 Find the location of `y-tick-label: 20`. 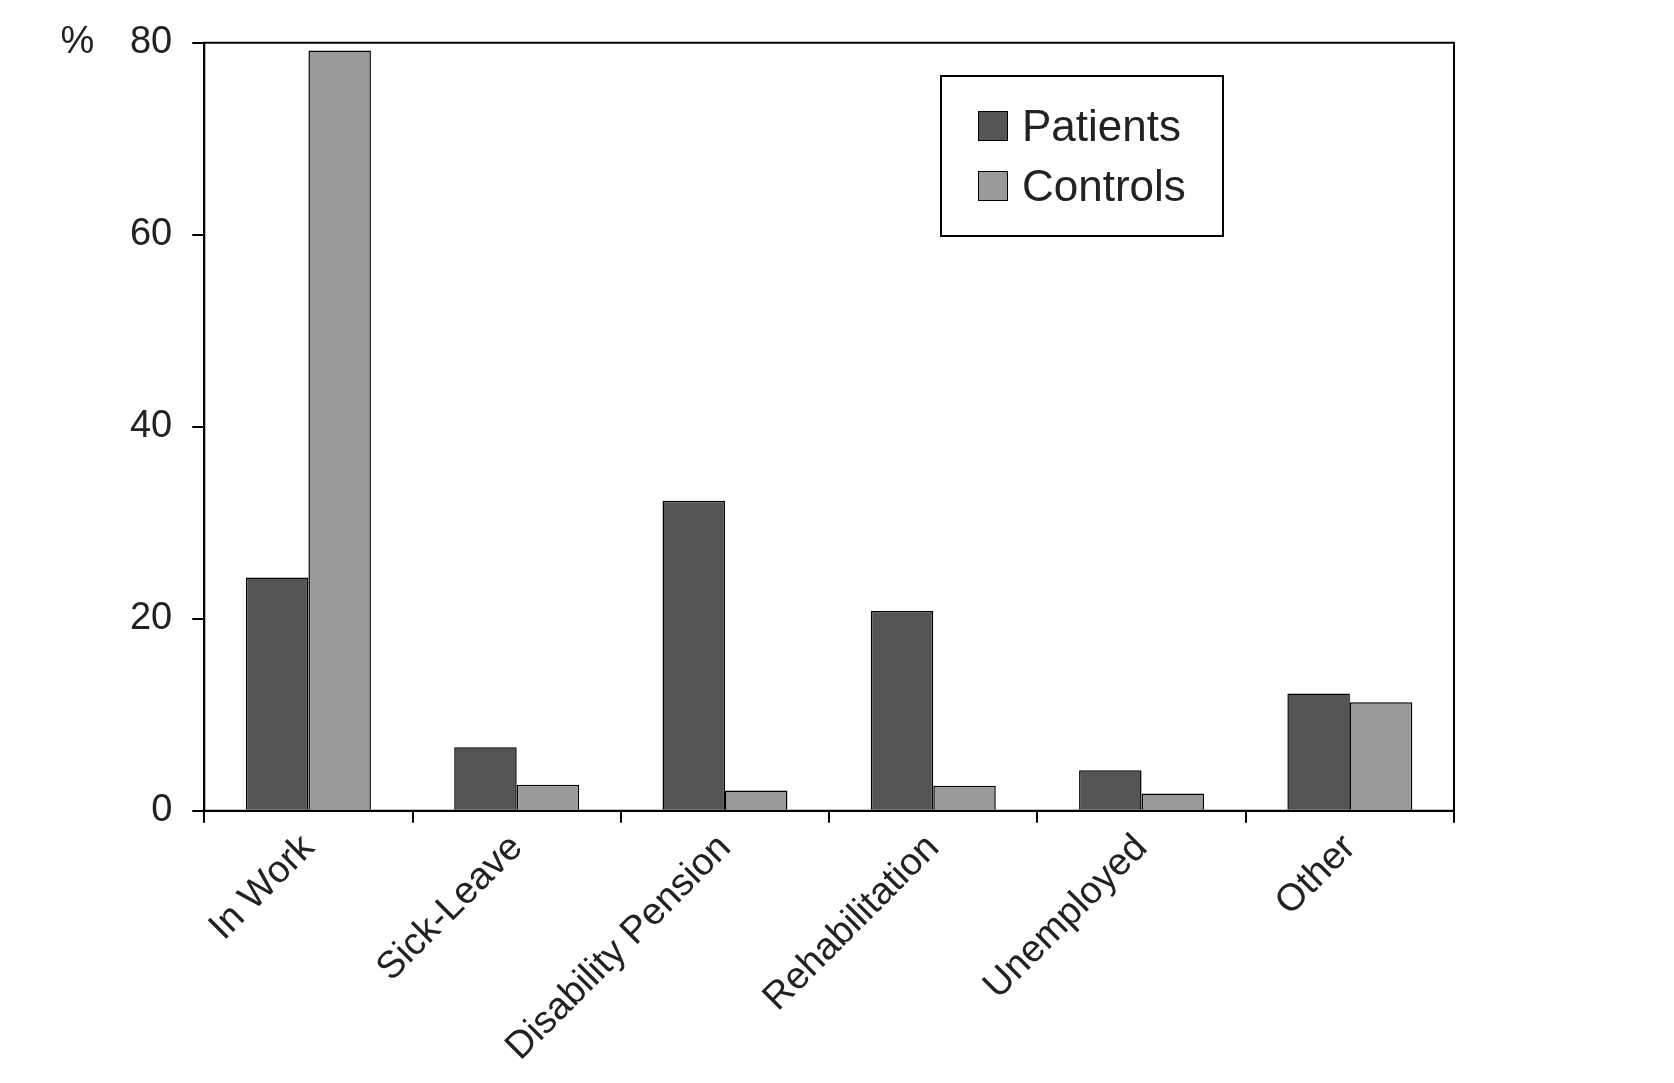

y-tick-label: 20 is located at coordinates (151, 616).